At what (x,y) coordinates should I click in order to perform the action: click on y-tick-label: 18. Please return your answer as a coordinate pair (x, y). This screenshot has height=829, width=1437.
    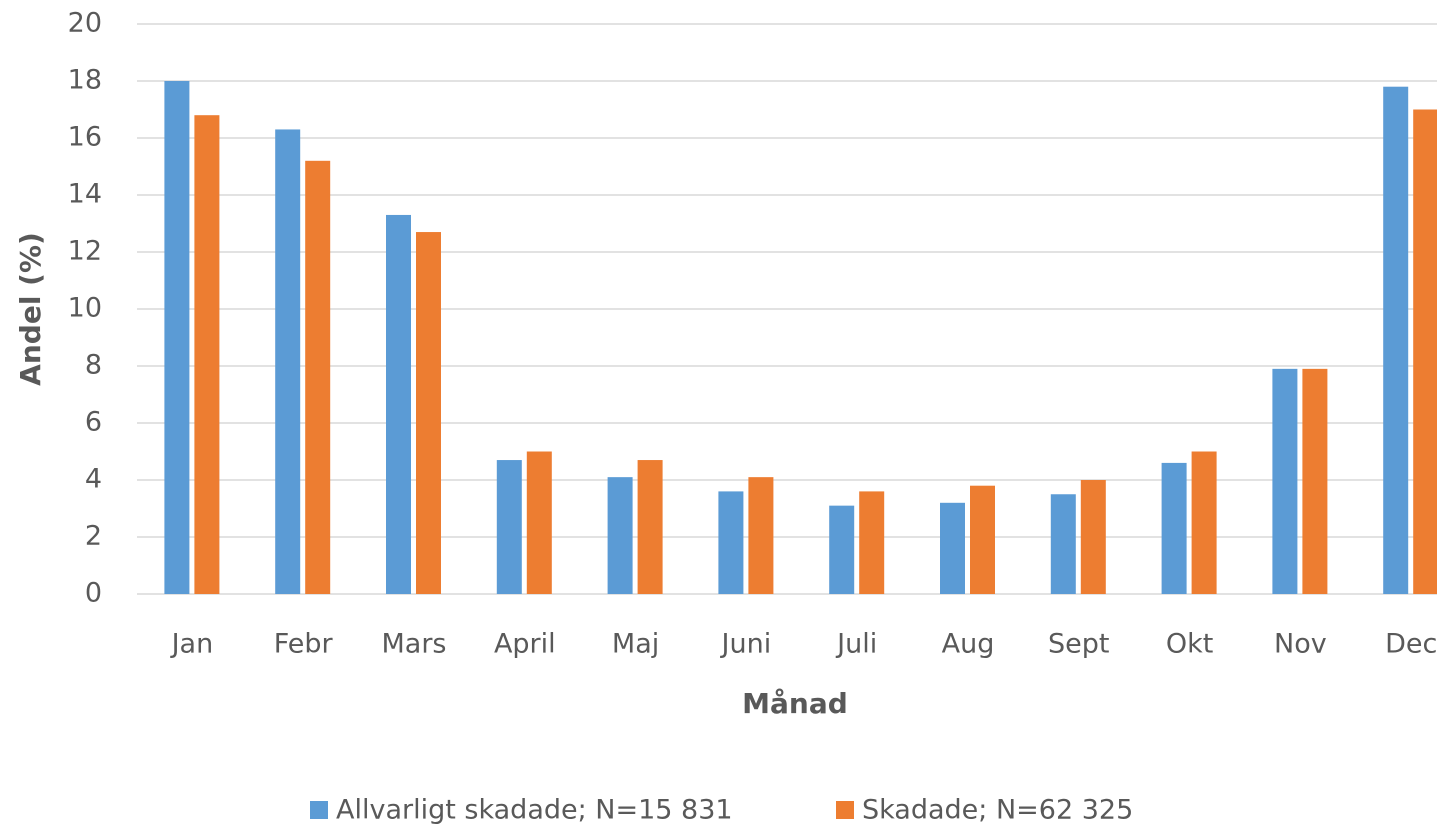
    Looking at the image, I should click on (85, 80).